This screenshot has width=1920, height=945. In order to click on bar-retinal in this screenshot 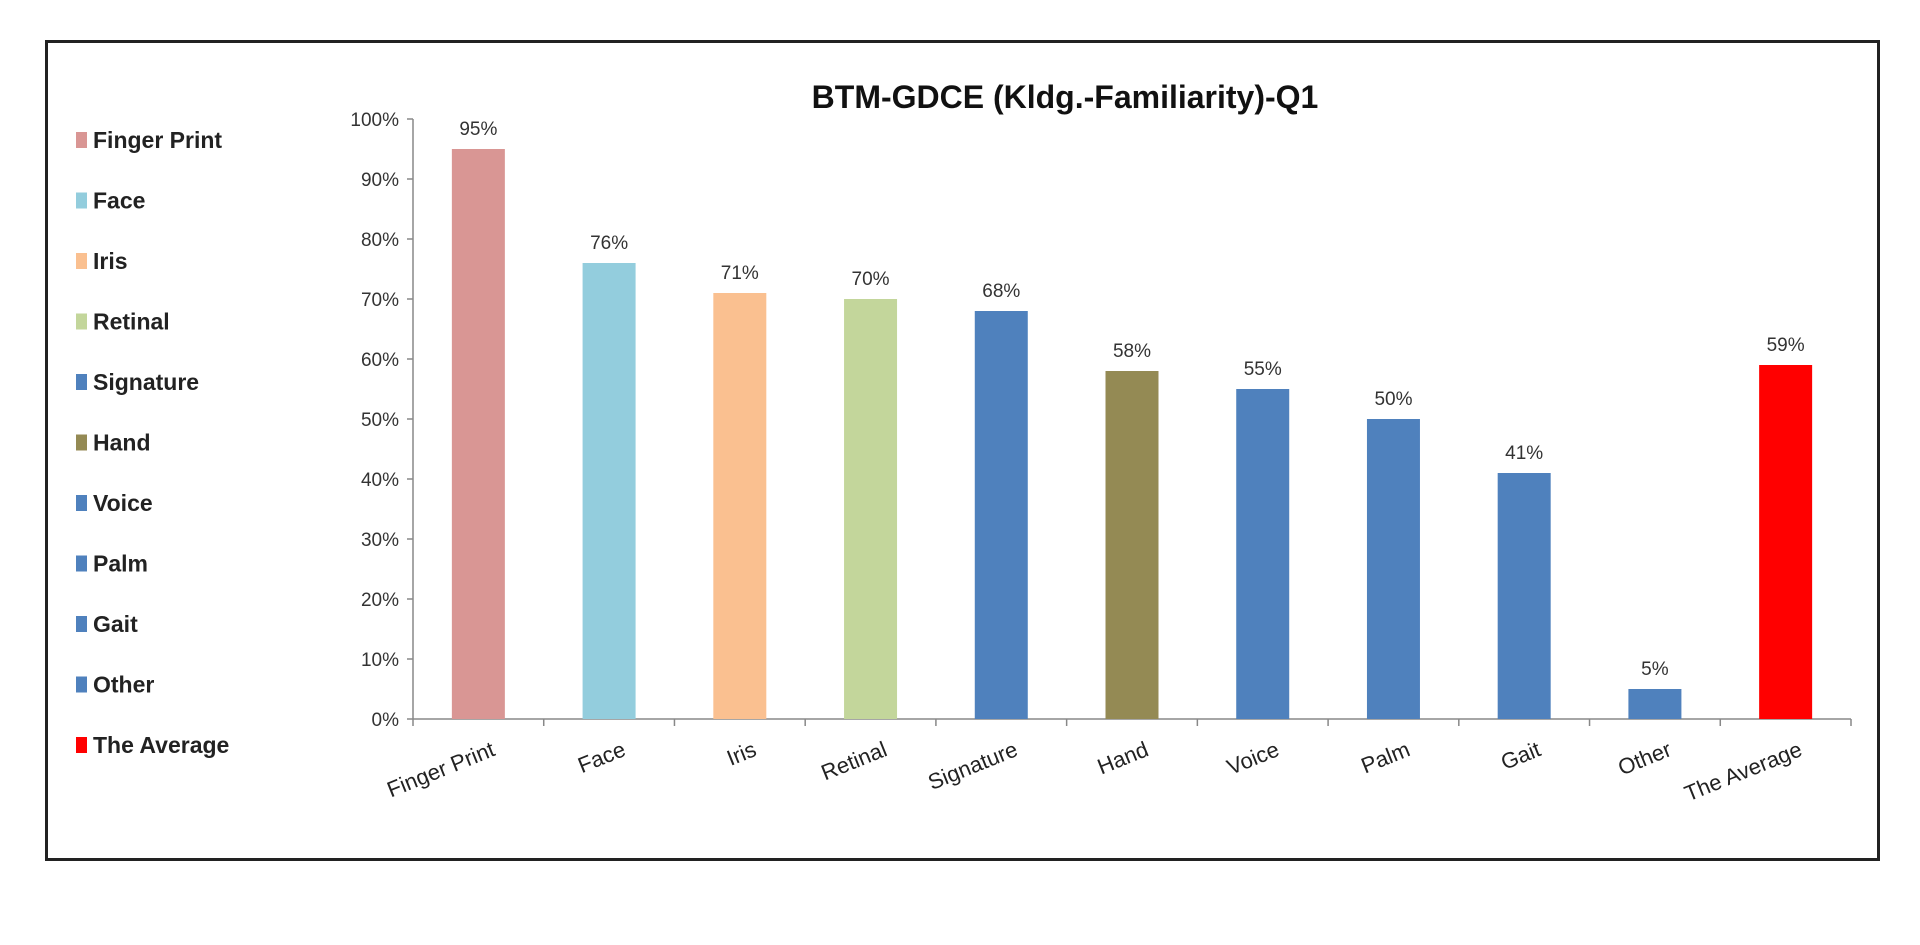, I will do `click(871, 509)`.